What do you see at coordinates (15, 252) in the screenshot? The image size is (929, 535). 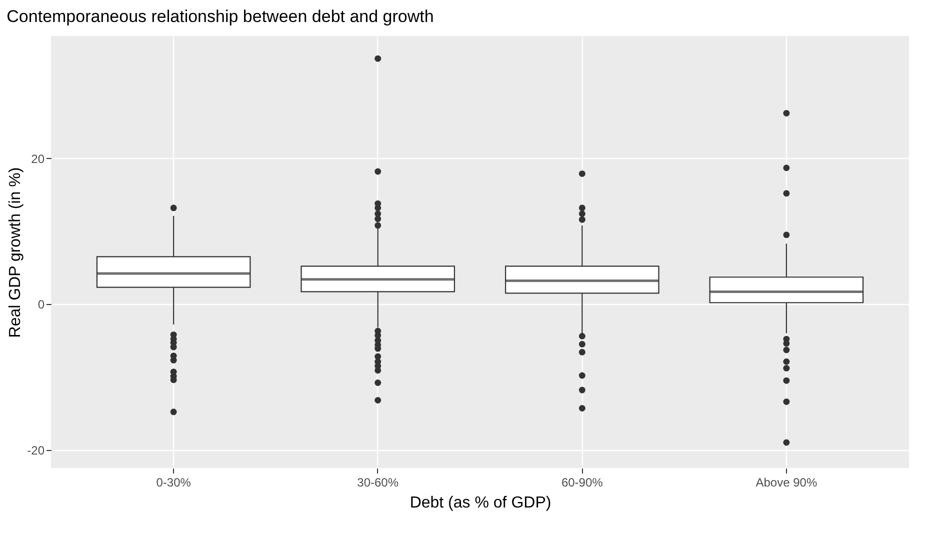 I see `y-axis-title: Real GDP growth (in %)` at bounding box center [15, 252].